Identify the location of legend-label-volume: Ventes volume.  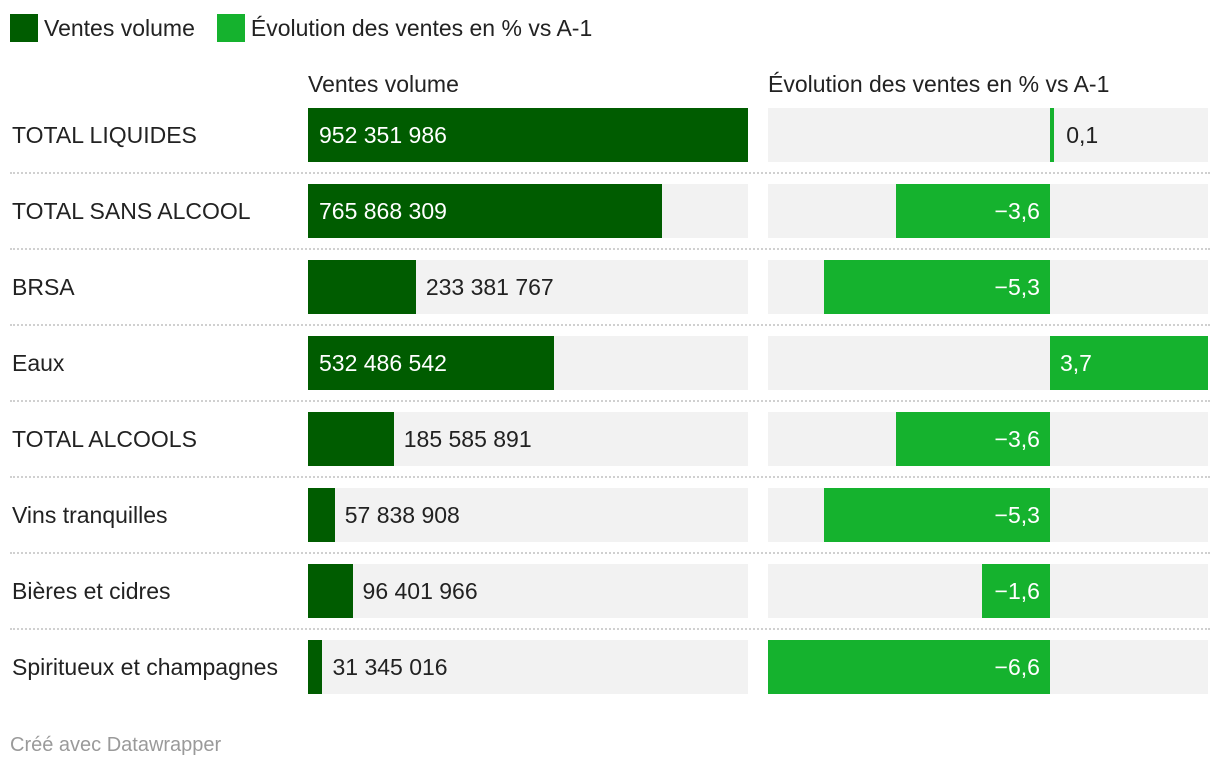
(119, 27).